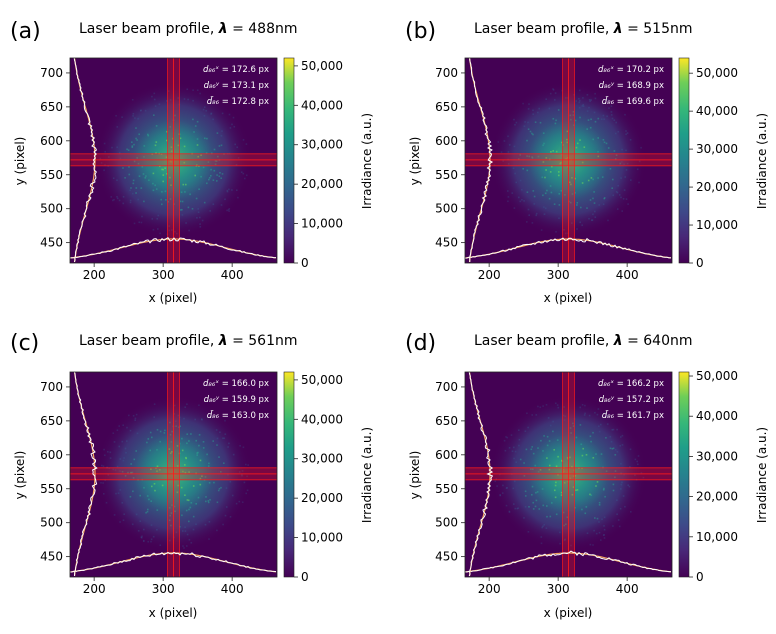  What do you see at coordinates (24, 343) in the screenshot?
I see `panel-label: (c)` at bounding box center [24, 343].